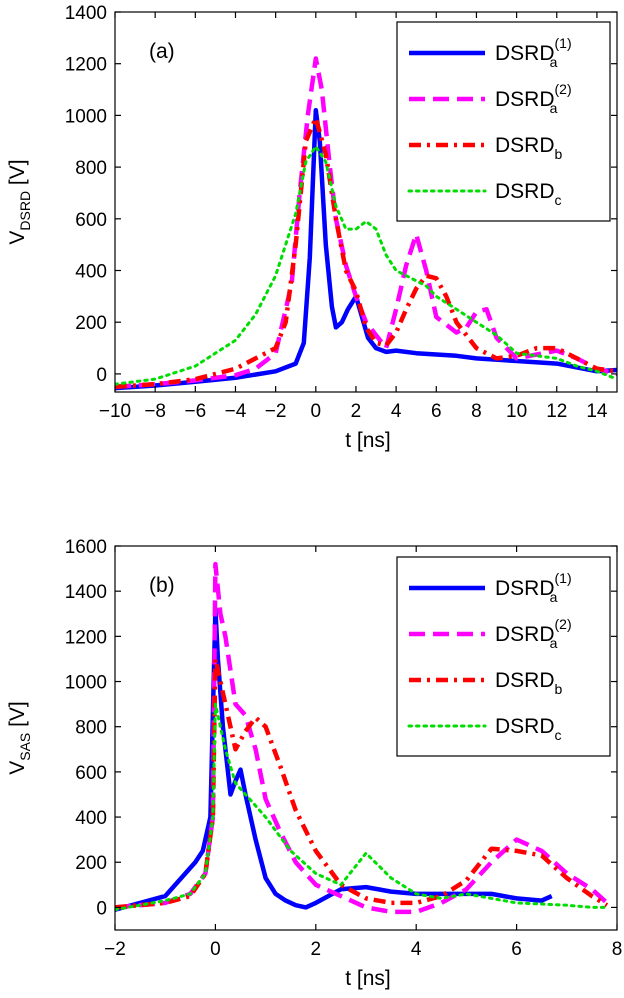 The width and height of the screenshot is (624, 998). Describe the element at coordinates (19, 201) in the screenshot. I see `y-axis-label: VDSRD [V]` at that location.